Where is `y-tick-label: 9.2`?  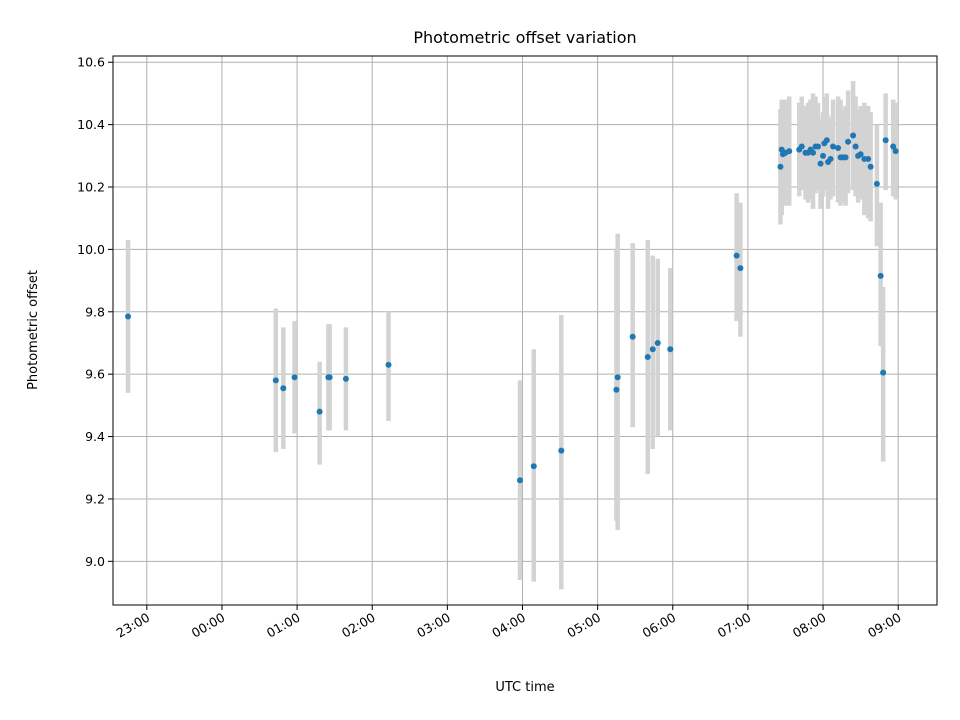 y-tick-label: 9.2 is located at coordinates (95, 498).